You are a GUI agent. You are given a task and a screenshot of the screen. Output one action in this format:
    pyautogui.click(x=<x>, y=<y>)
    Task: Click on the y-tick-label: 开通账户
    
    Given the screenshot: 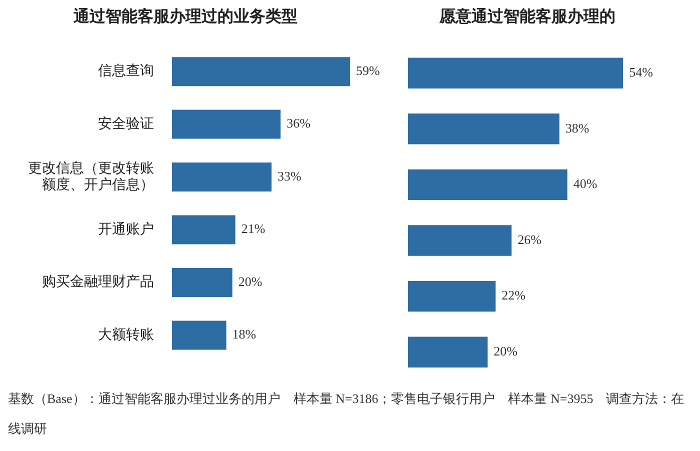 What is the action you would take?
    pyautogui.click(x=126, y=229)
    